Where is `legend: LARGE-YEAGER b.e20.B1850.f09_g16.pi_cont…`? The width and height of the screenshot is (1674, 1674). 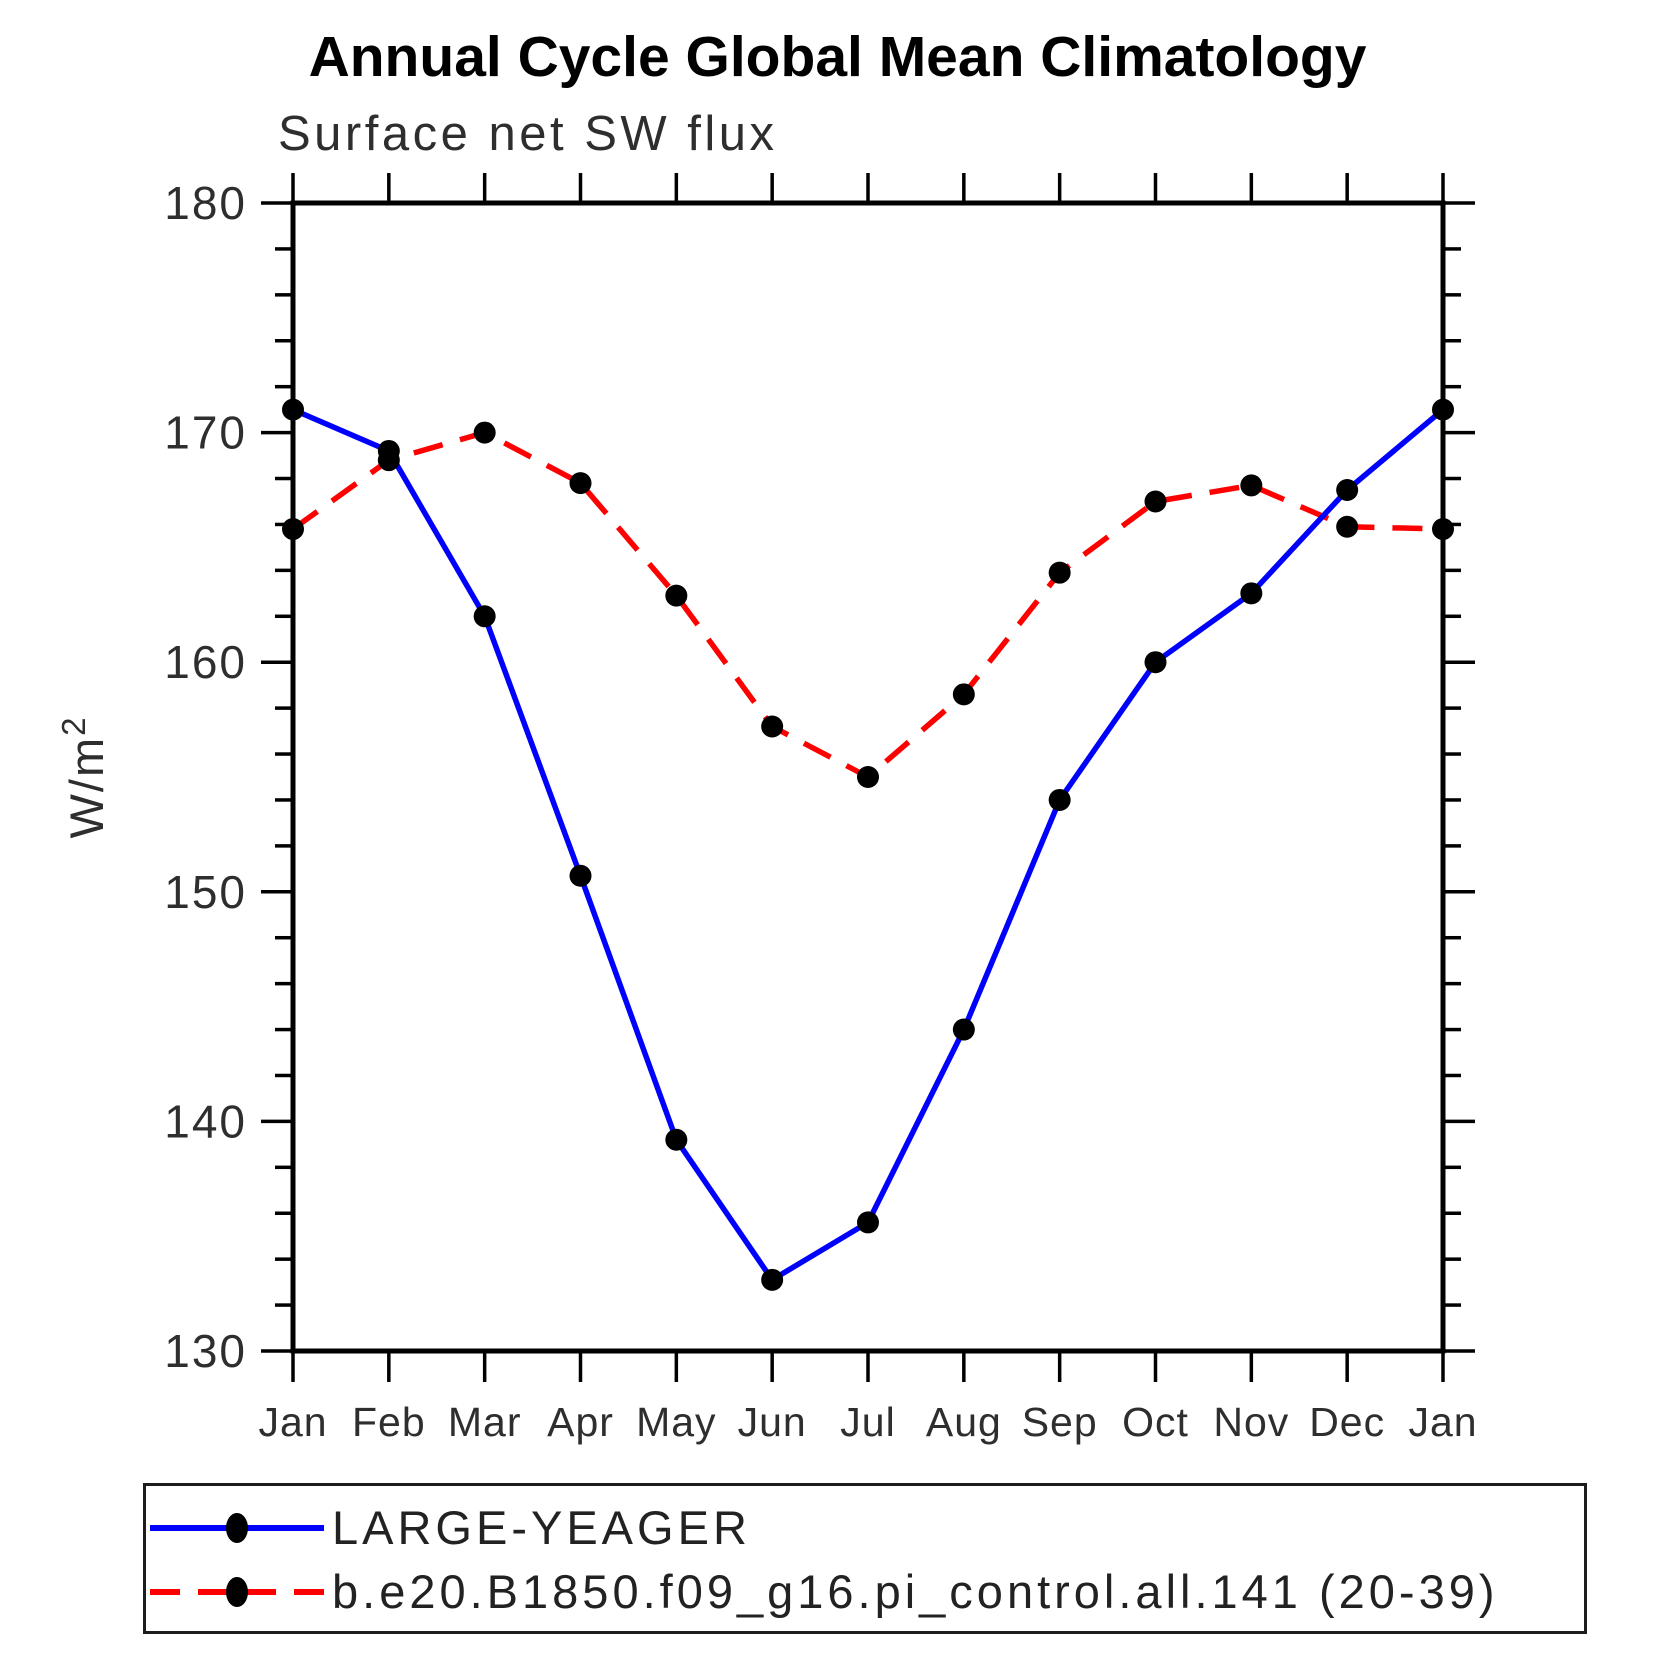
legend: LARGE-YEAGER b.e20.B1850.f09_g16.pi_cont… is located at coordinates (865, 1558).